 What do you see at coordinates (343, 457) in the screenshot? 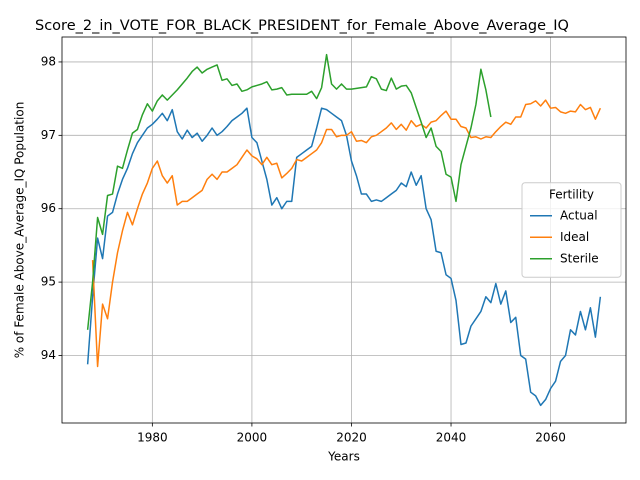
I see `x-axis-label: Years` at bounding box center [343, 457].